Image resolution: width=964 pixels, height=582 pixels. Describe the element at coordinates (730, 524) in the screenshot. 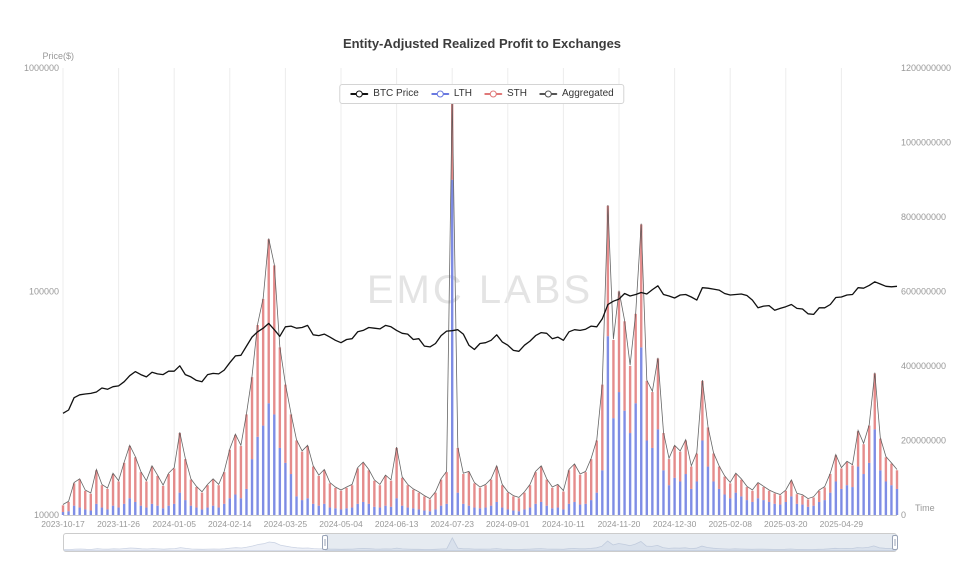

I see `x-axis-tick-label: 2025-02-08` at that location.